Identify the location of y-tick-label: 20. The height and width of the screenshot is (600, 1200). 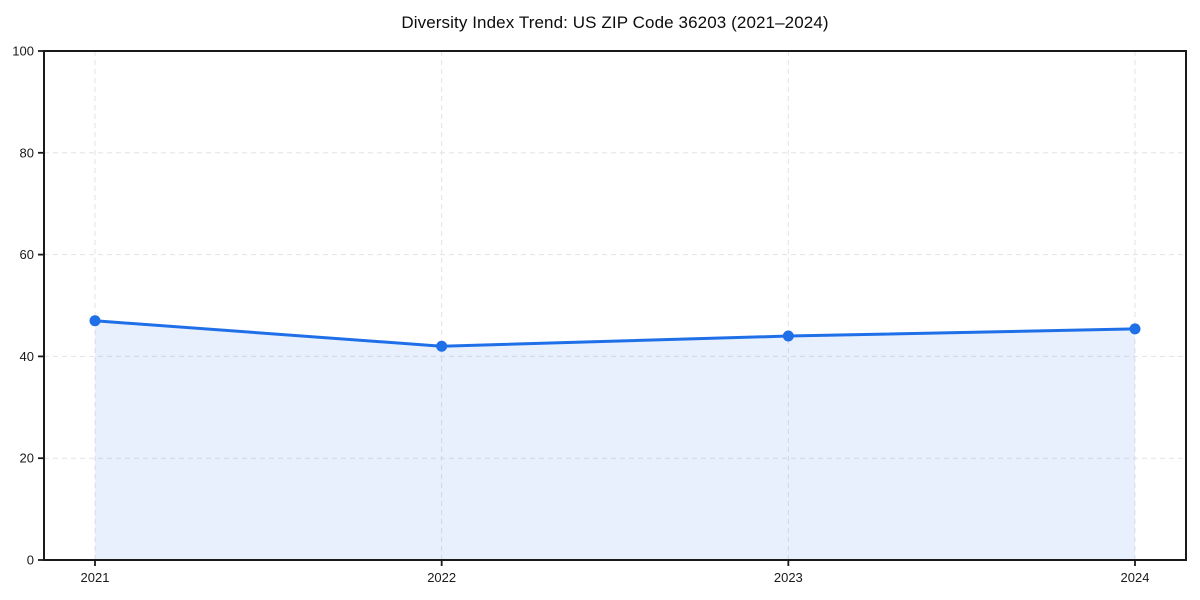
(27, 458).